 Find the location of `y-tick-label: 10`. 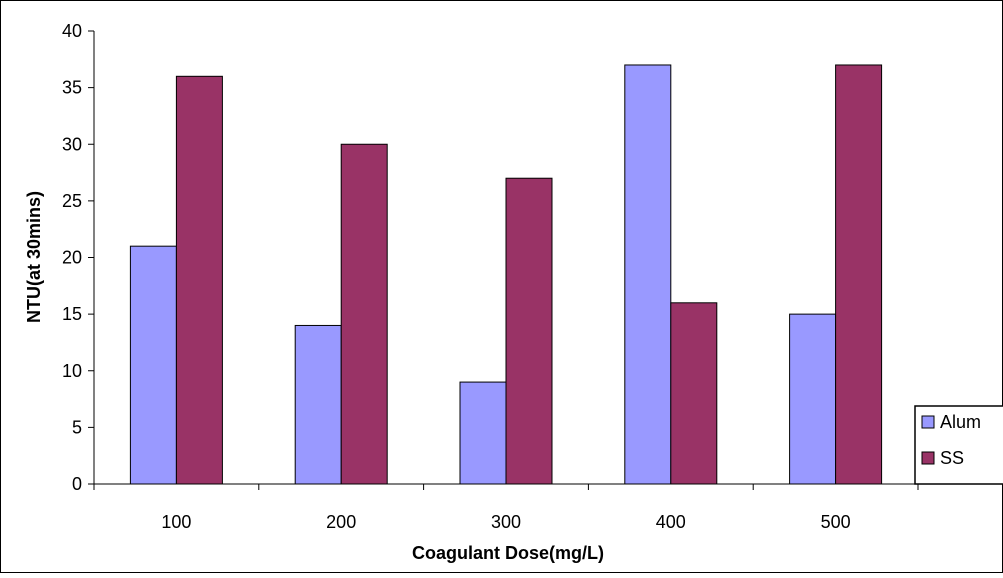

y-tick-label: 10 is located at coordinates (72, 371).